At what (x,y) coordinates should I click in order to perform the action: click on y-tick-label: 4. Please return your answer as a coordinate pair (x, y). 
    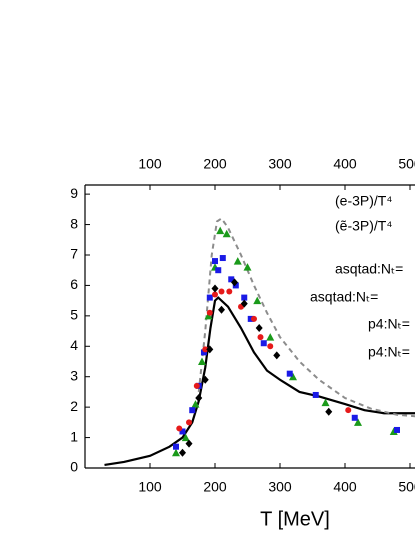
    Looking at the image, I should click on (74, 345).